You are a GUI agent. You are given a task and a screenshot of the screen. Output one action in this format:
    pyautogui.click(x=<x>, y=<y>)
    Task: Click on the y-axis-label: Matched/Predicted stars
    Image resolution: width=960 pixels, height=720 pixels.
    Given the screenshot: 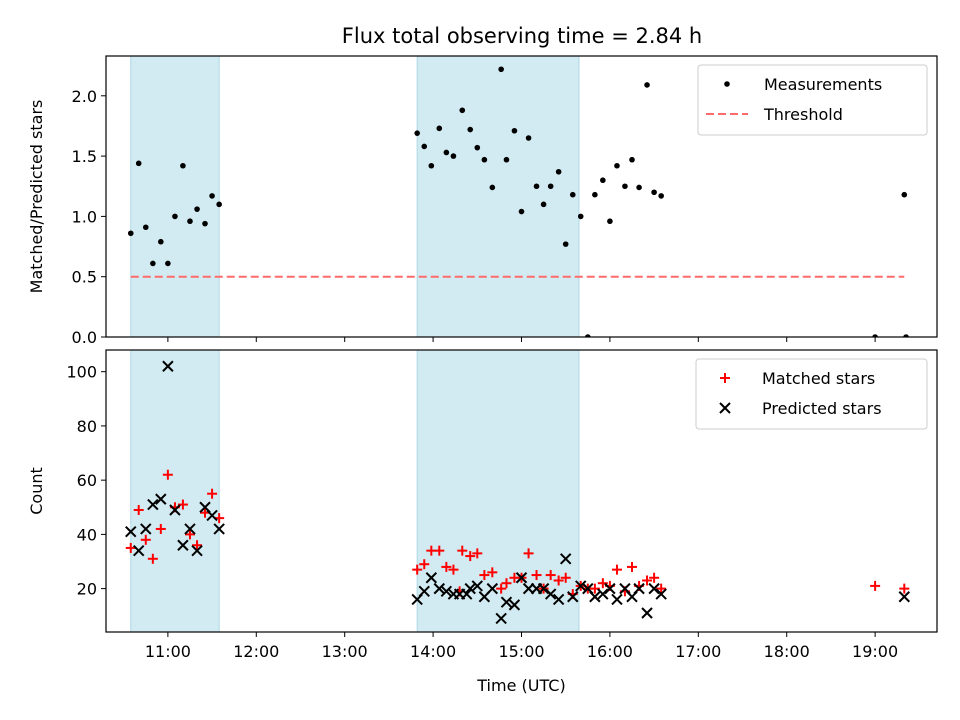 What is the action you would take?
    pyautogui.click(x=36, y=197)
    